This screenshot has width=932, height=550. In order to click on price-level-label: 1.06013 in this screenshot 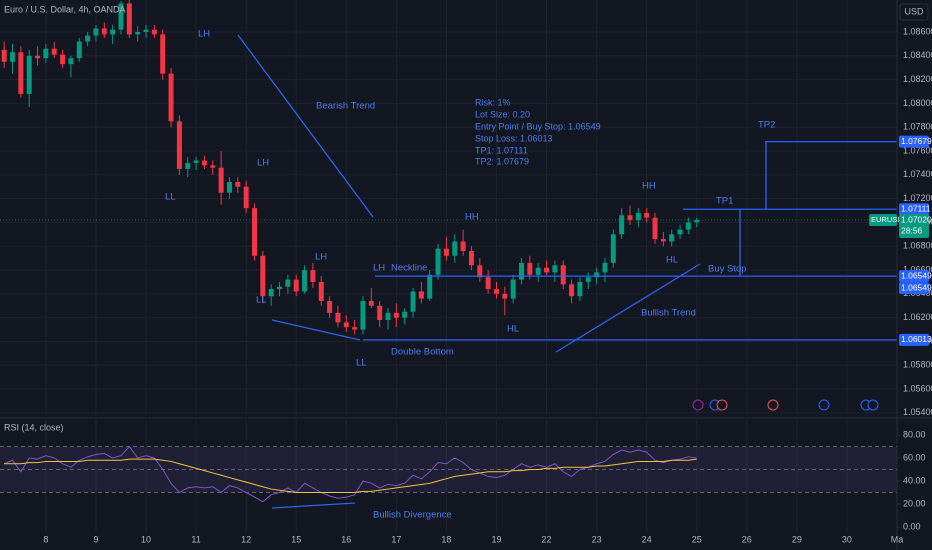, I will do `click(916, 339)`.